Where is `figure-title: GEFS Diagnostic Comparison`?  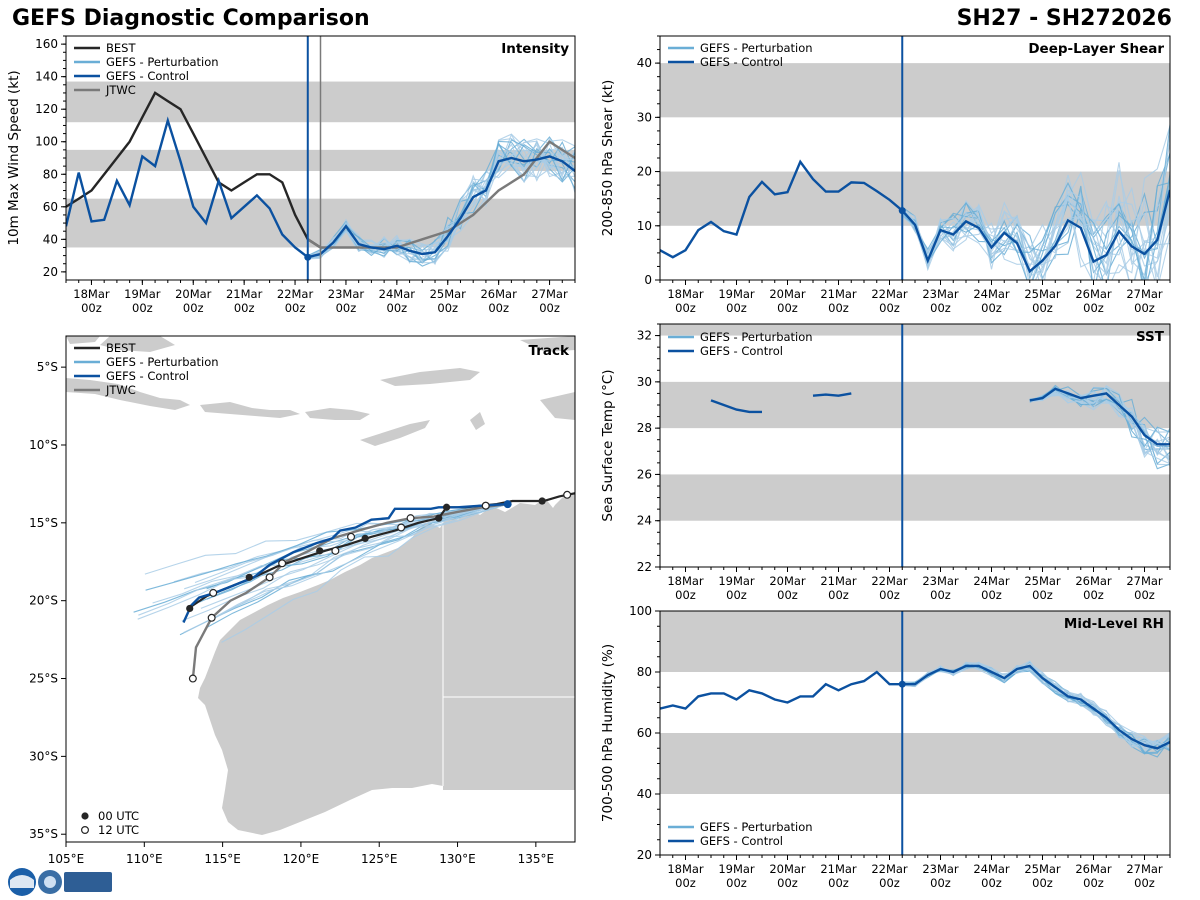 figure-title: GEFS Diagnostic Comparison is located at coordinates (191, 18).